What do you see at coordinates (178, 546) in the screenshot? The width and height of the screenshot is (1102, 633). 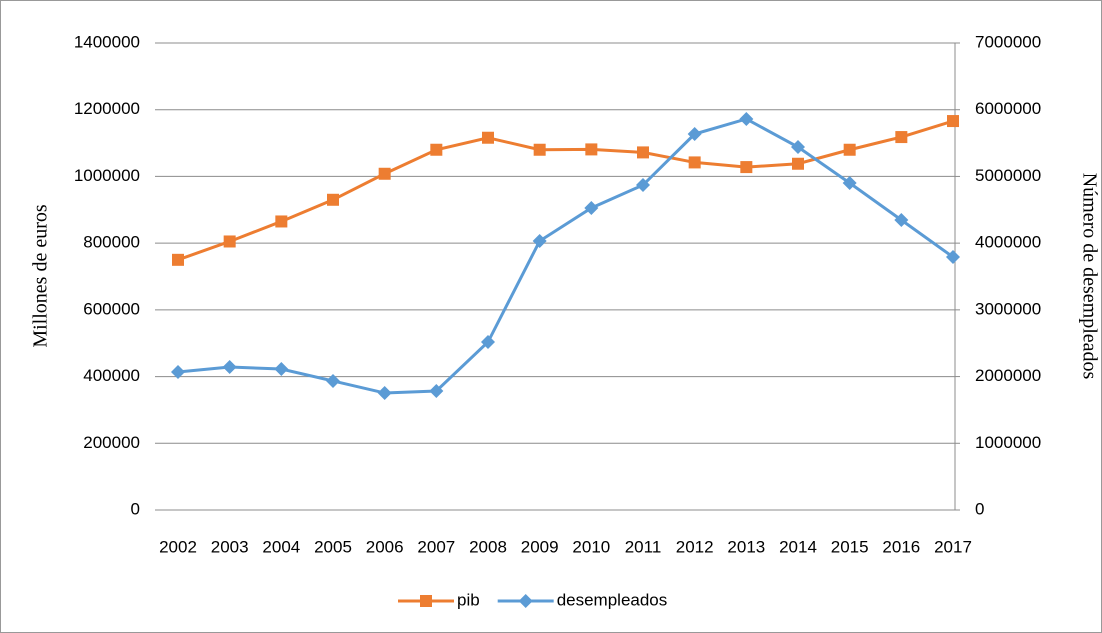 I see `x-tick-label: 2002` at bounding box center [178, 546].